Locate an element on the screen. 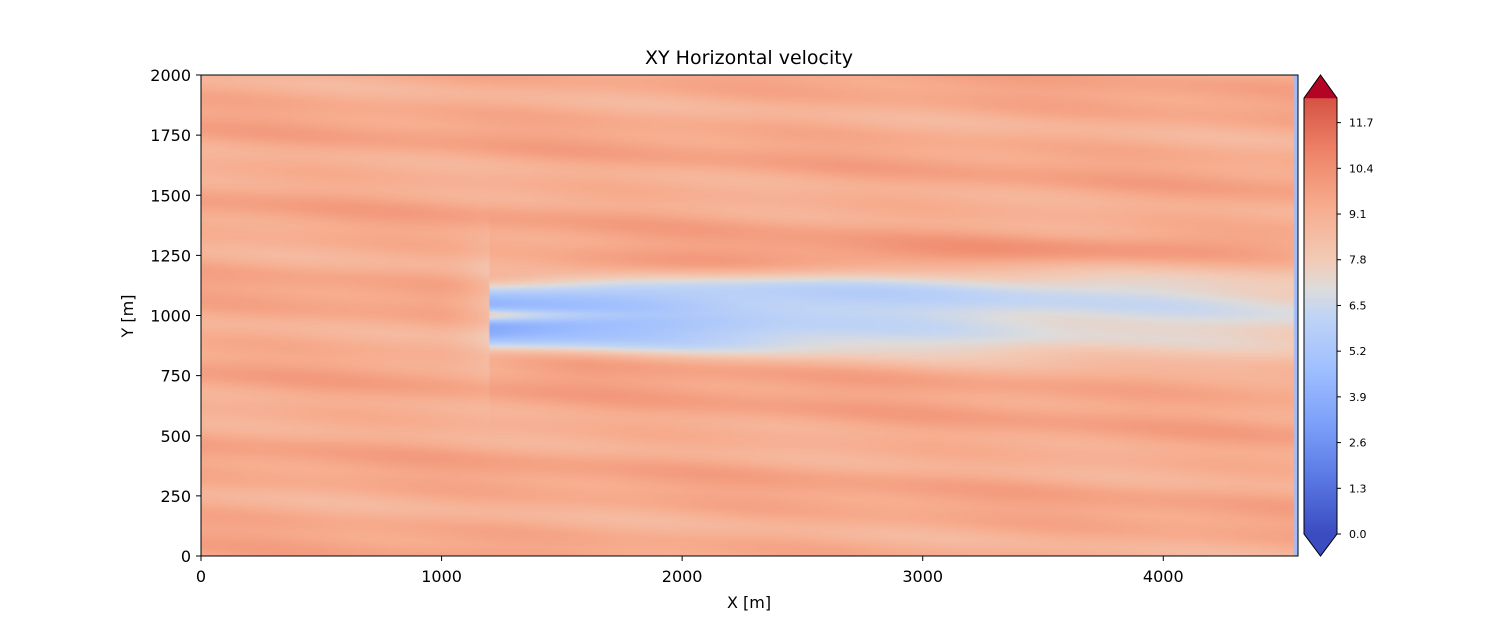 Image resolution: width=1500 pixels, height=625 pixels. colorbar-extend-min is located at coordinates (1320, 545).